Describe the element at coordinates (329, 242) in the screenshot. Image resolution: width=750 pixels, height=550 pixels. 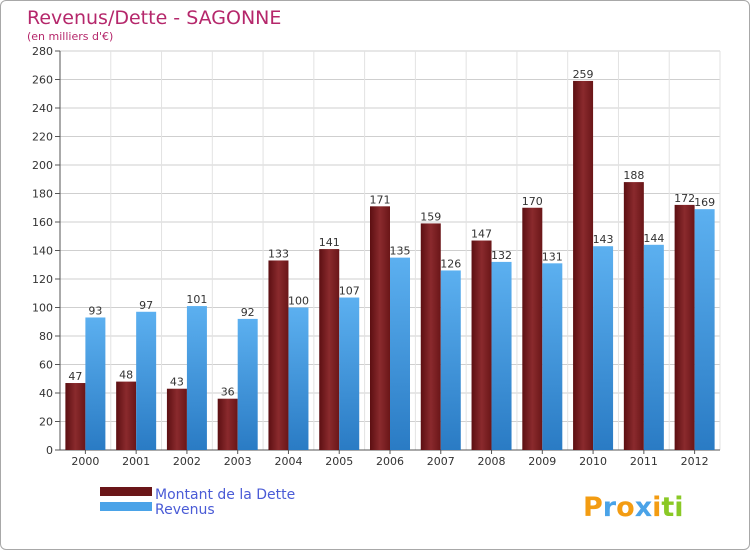
I see `value-label: 141` at that location.